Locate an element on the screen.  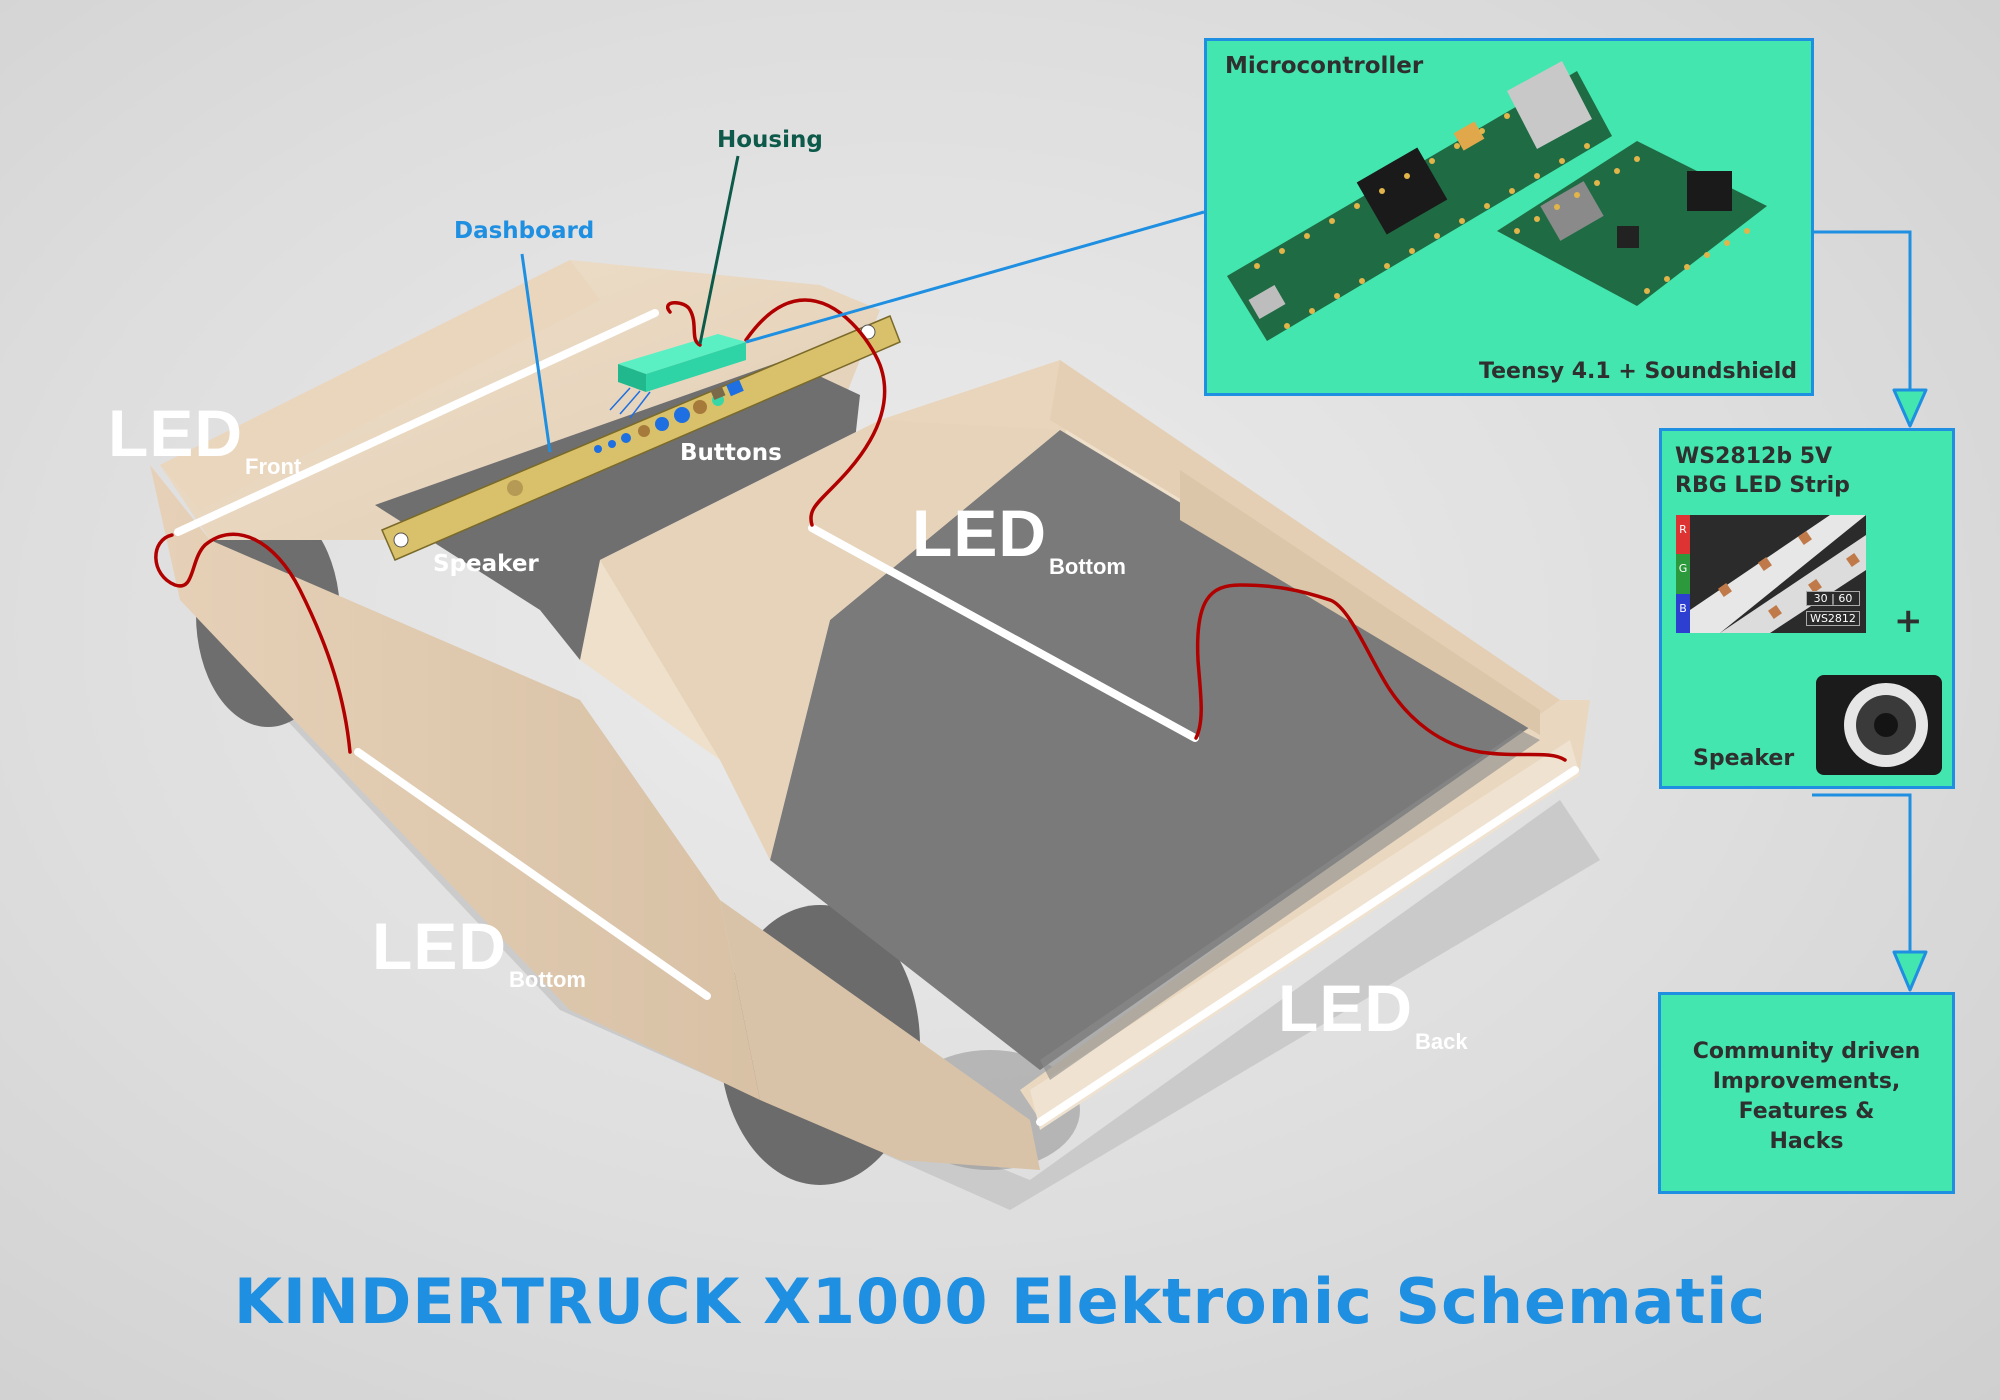
microcontroller-panel: Microcontroller Teensy 4.1 + Sounds is located at coordinates (1509, 217).